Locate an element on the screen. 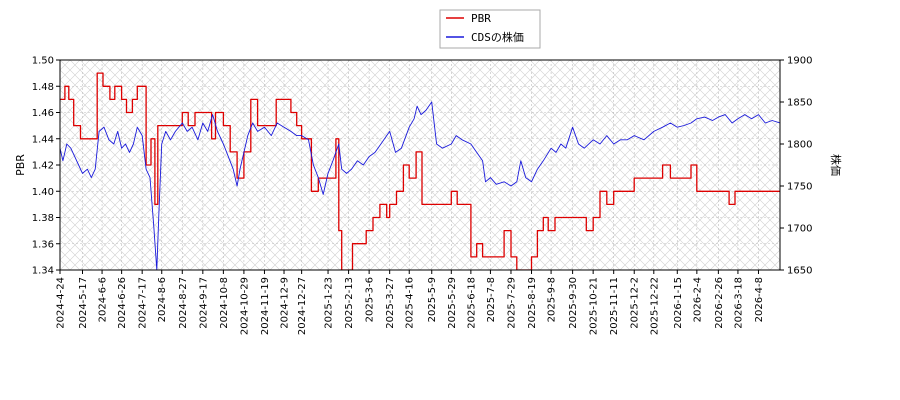 The width and height of the screenshot is (900, 400). x-tick-label: 2025-3-6 is located at coordinates (370, 299).